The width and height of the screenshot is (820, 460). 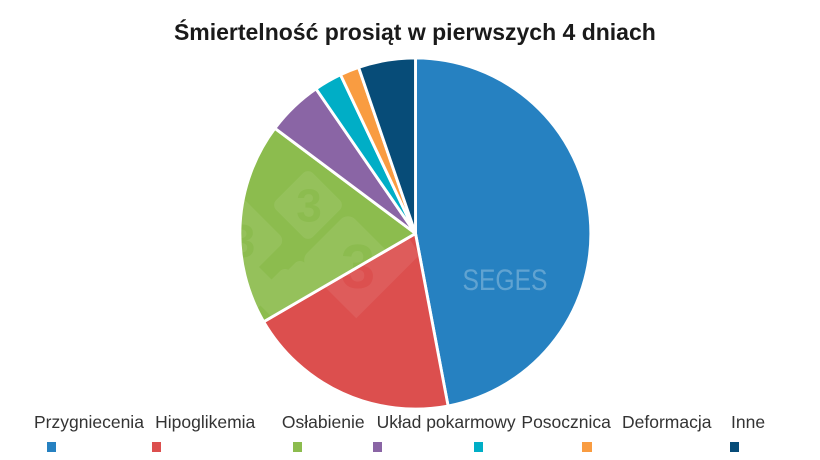 I want to click on svg-text: SEGES, so click(x=505, y=280).